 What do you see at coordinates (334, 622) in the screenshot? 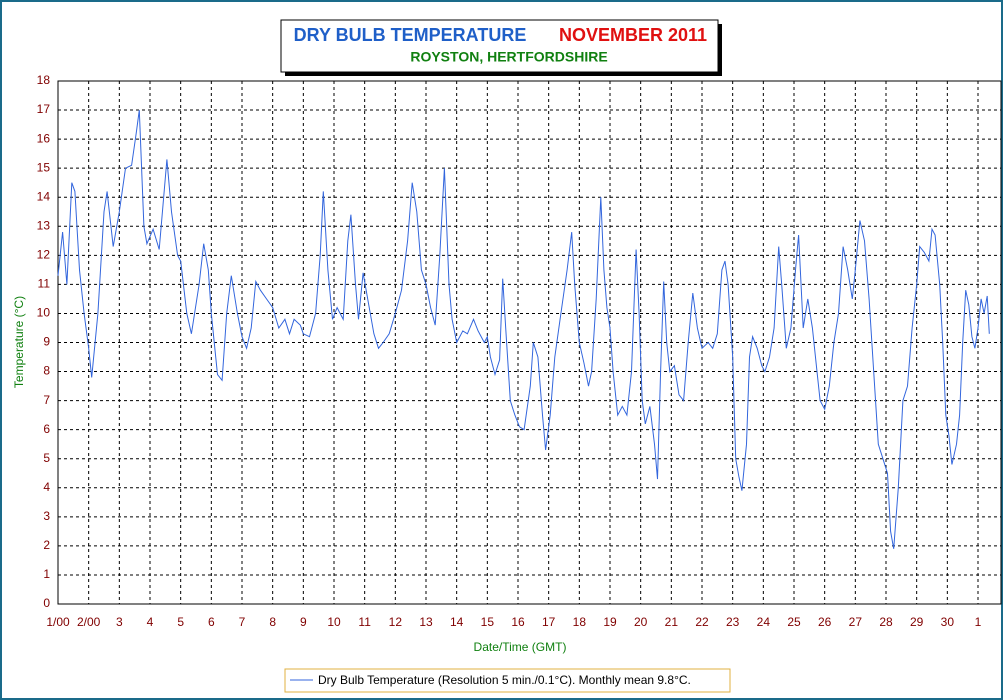
I see `x-tick-label: 10` at bounding box center [334, 622].